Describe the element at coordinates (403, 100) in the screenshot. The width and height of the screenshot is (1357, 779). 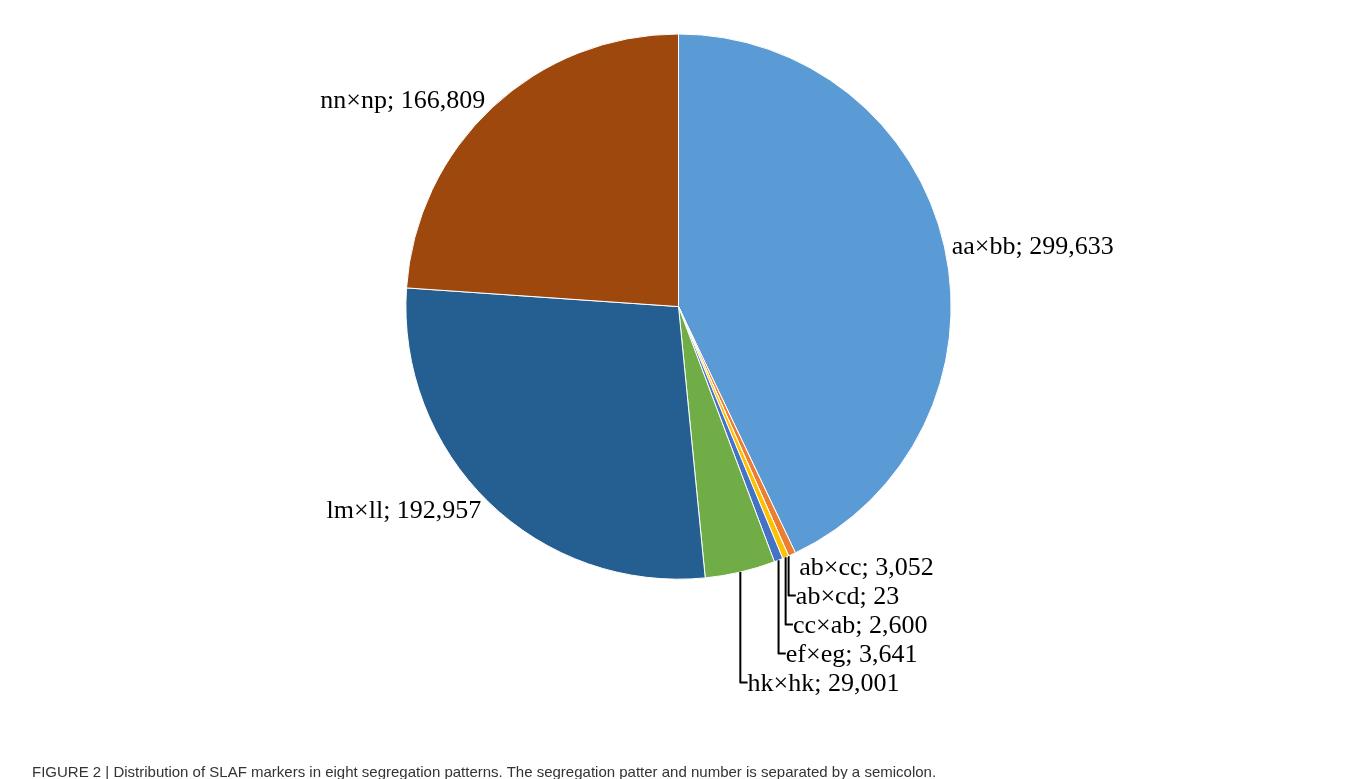
I see `slice-label: nn×np; 166,809` at that location.